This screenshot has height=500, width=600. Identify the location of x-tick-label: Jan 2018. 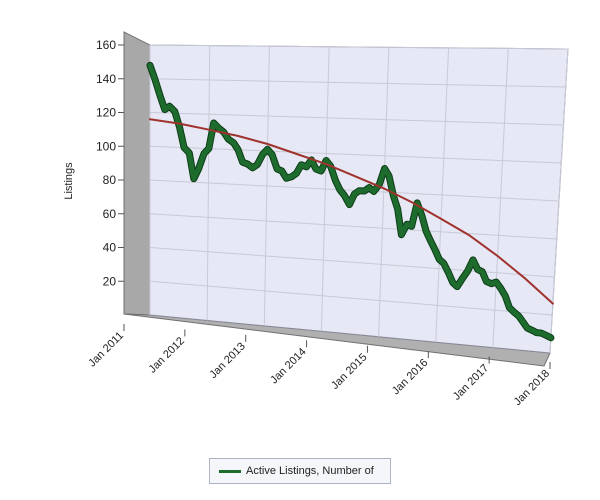
(532, 388).